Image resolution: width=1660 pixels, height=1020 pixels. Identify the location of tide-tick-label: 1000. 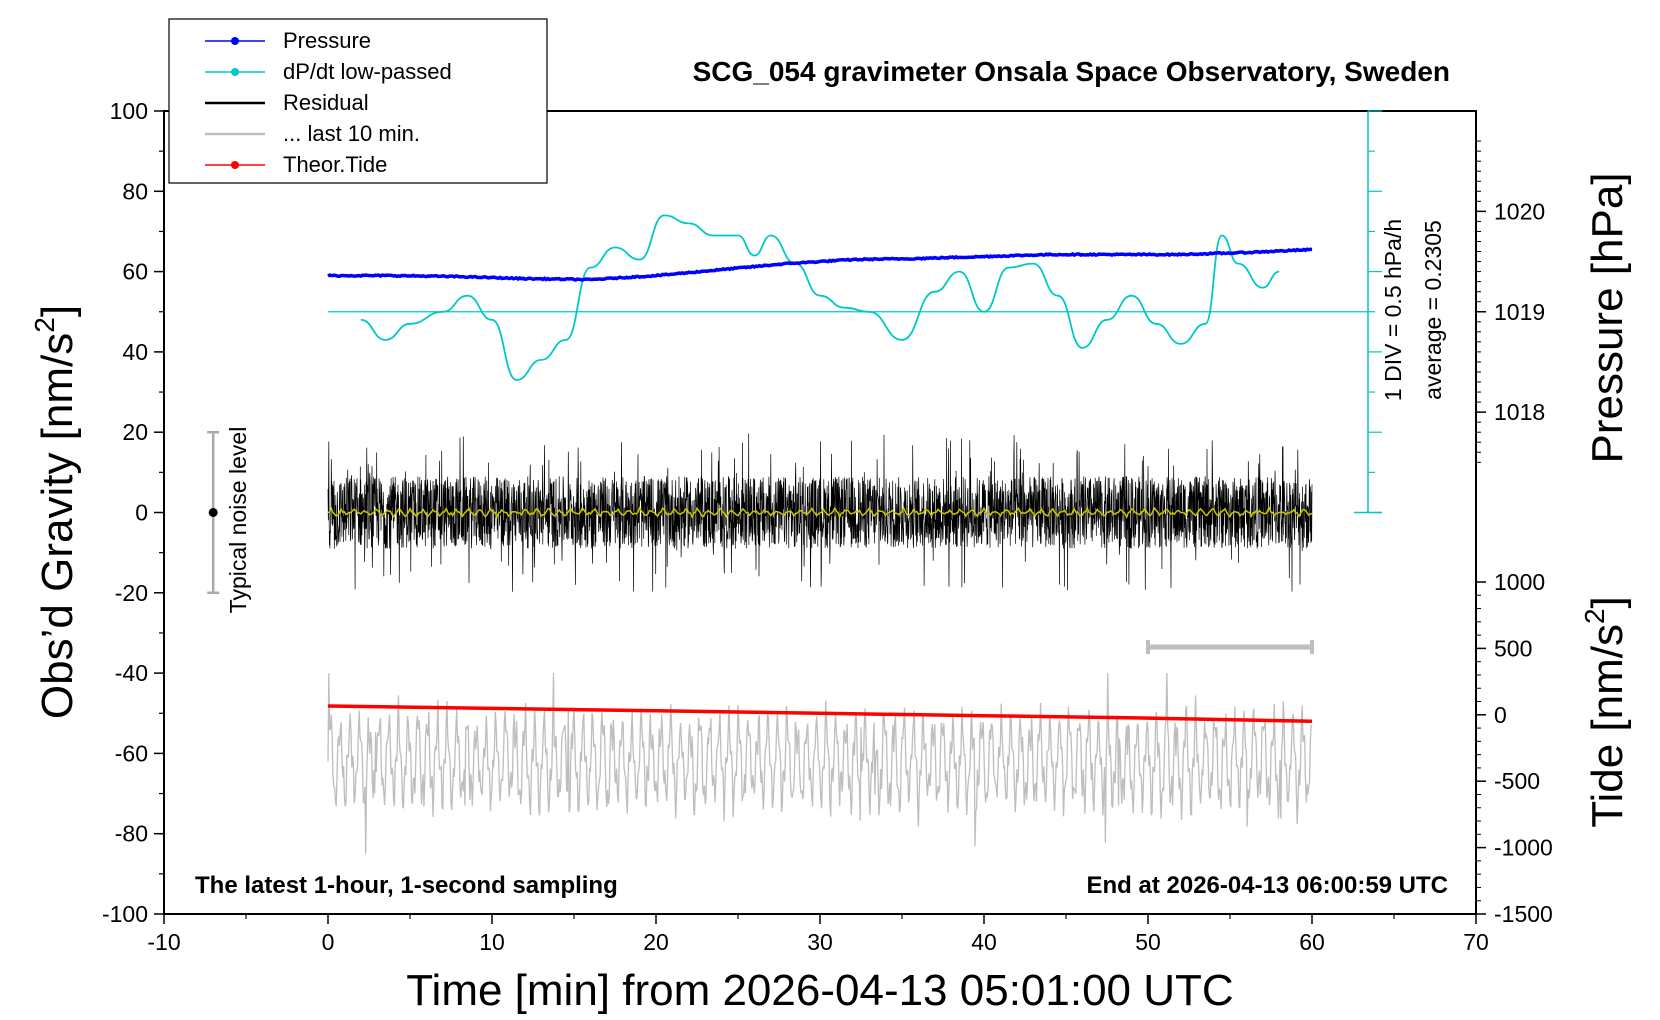
(1519, 582).